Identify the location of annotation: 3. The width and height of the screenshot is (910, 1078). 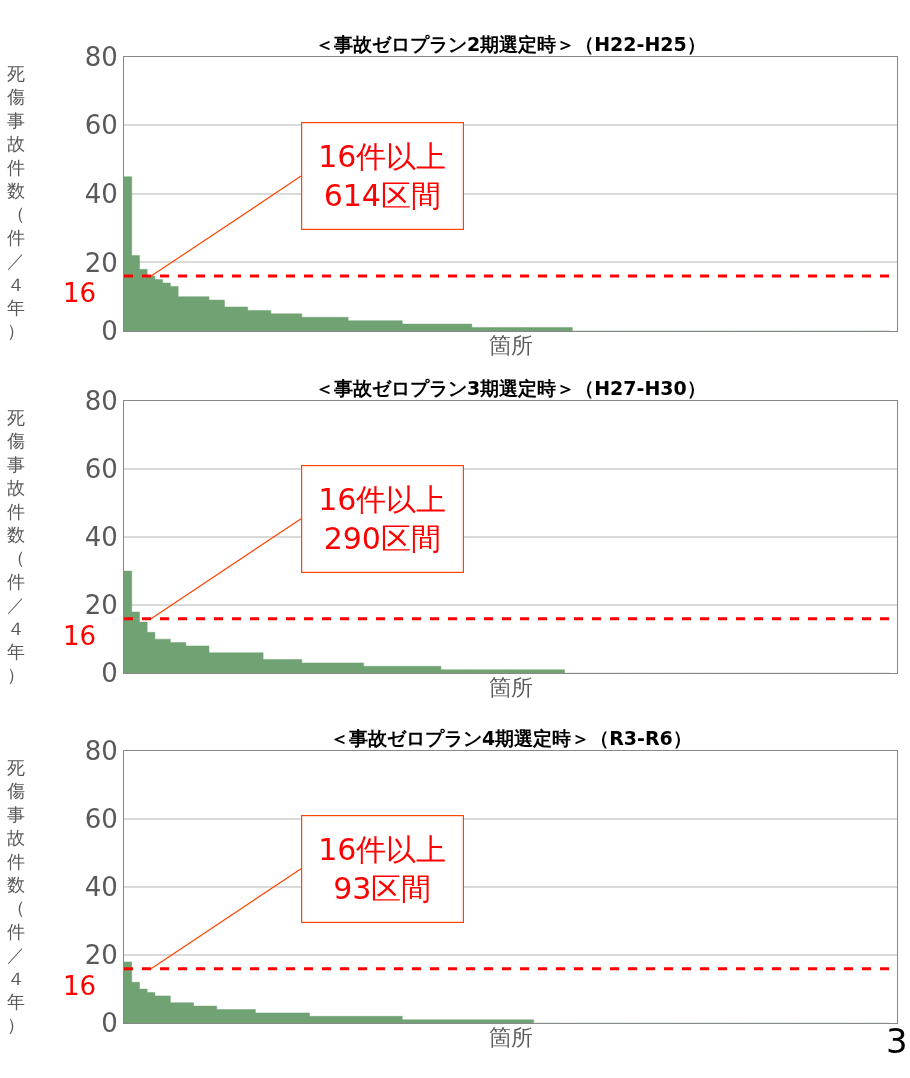
(897, 1041).